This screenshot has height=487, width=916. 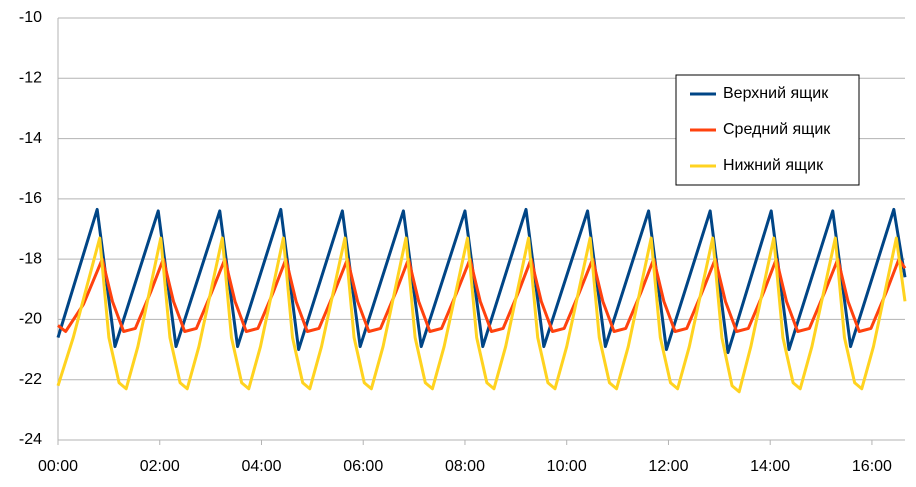 I want to click on x-tick-label: 10:00, so click(x=567, y=466).